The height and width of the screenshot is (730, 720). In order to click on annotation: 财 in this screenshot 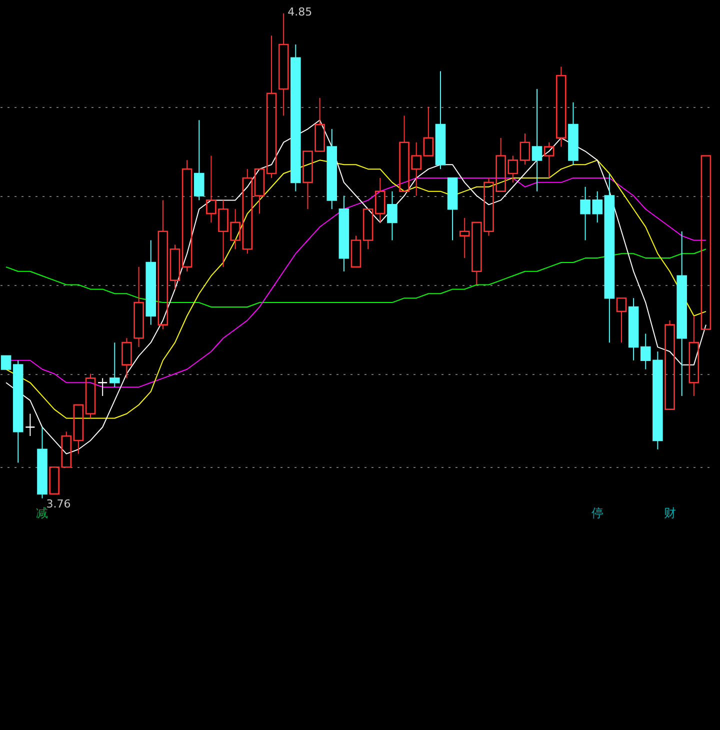, I will do `click(670, 513)`.